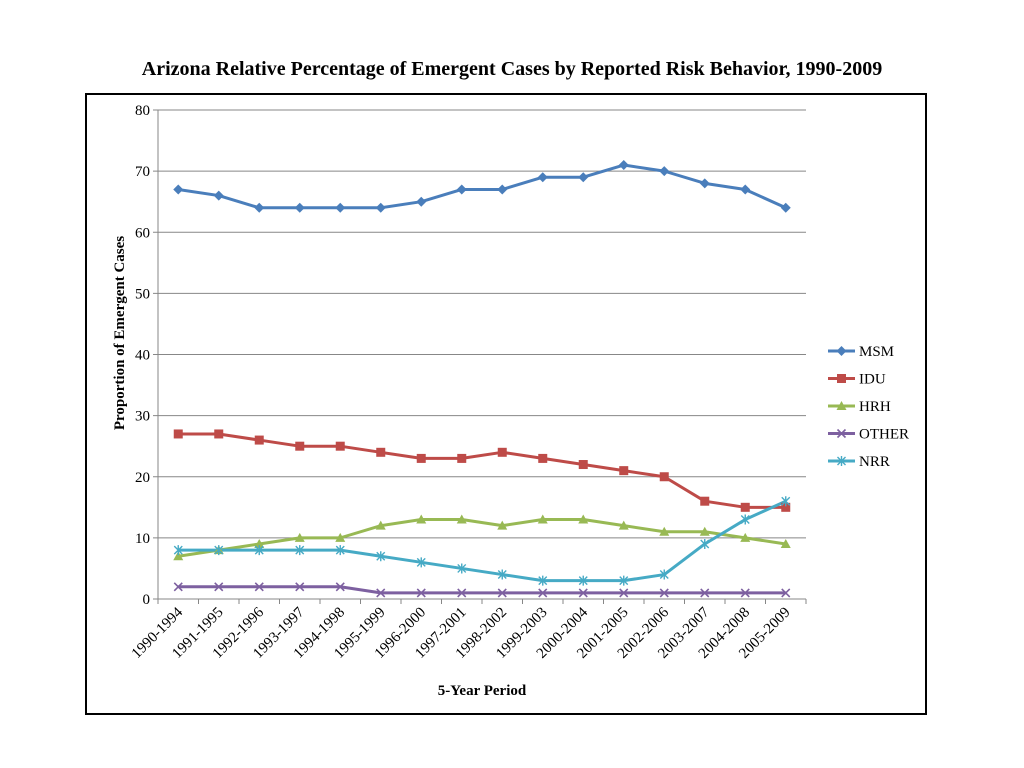 The height and width of the screenshot is (768, 1024). Describe the element at coordinates (482, 590) in the screenshot. I see `series-line-other` at that location.